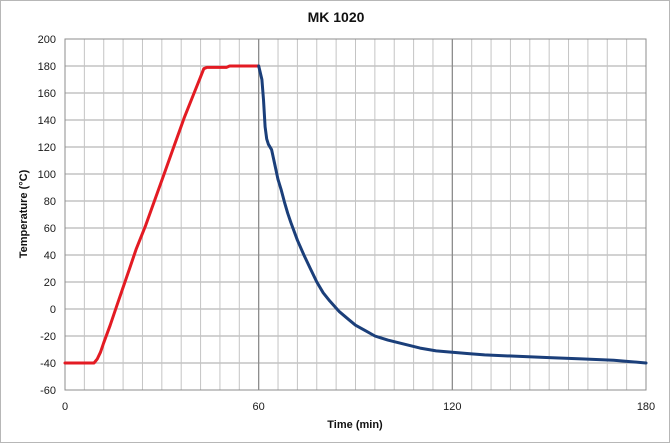 This screenshot has height=443, width=670. What do you see at coordinates (48, 364) in the screenshot?
I see `y-tick-label: -40` at bounding box center [48, 364].